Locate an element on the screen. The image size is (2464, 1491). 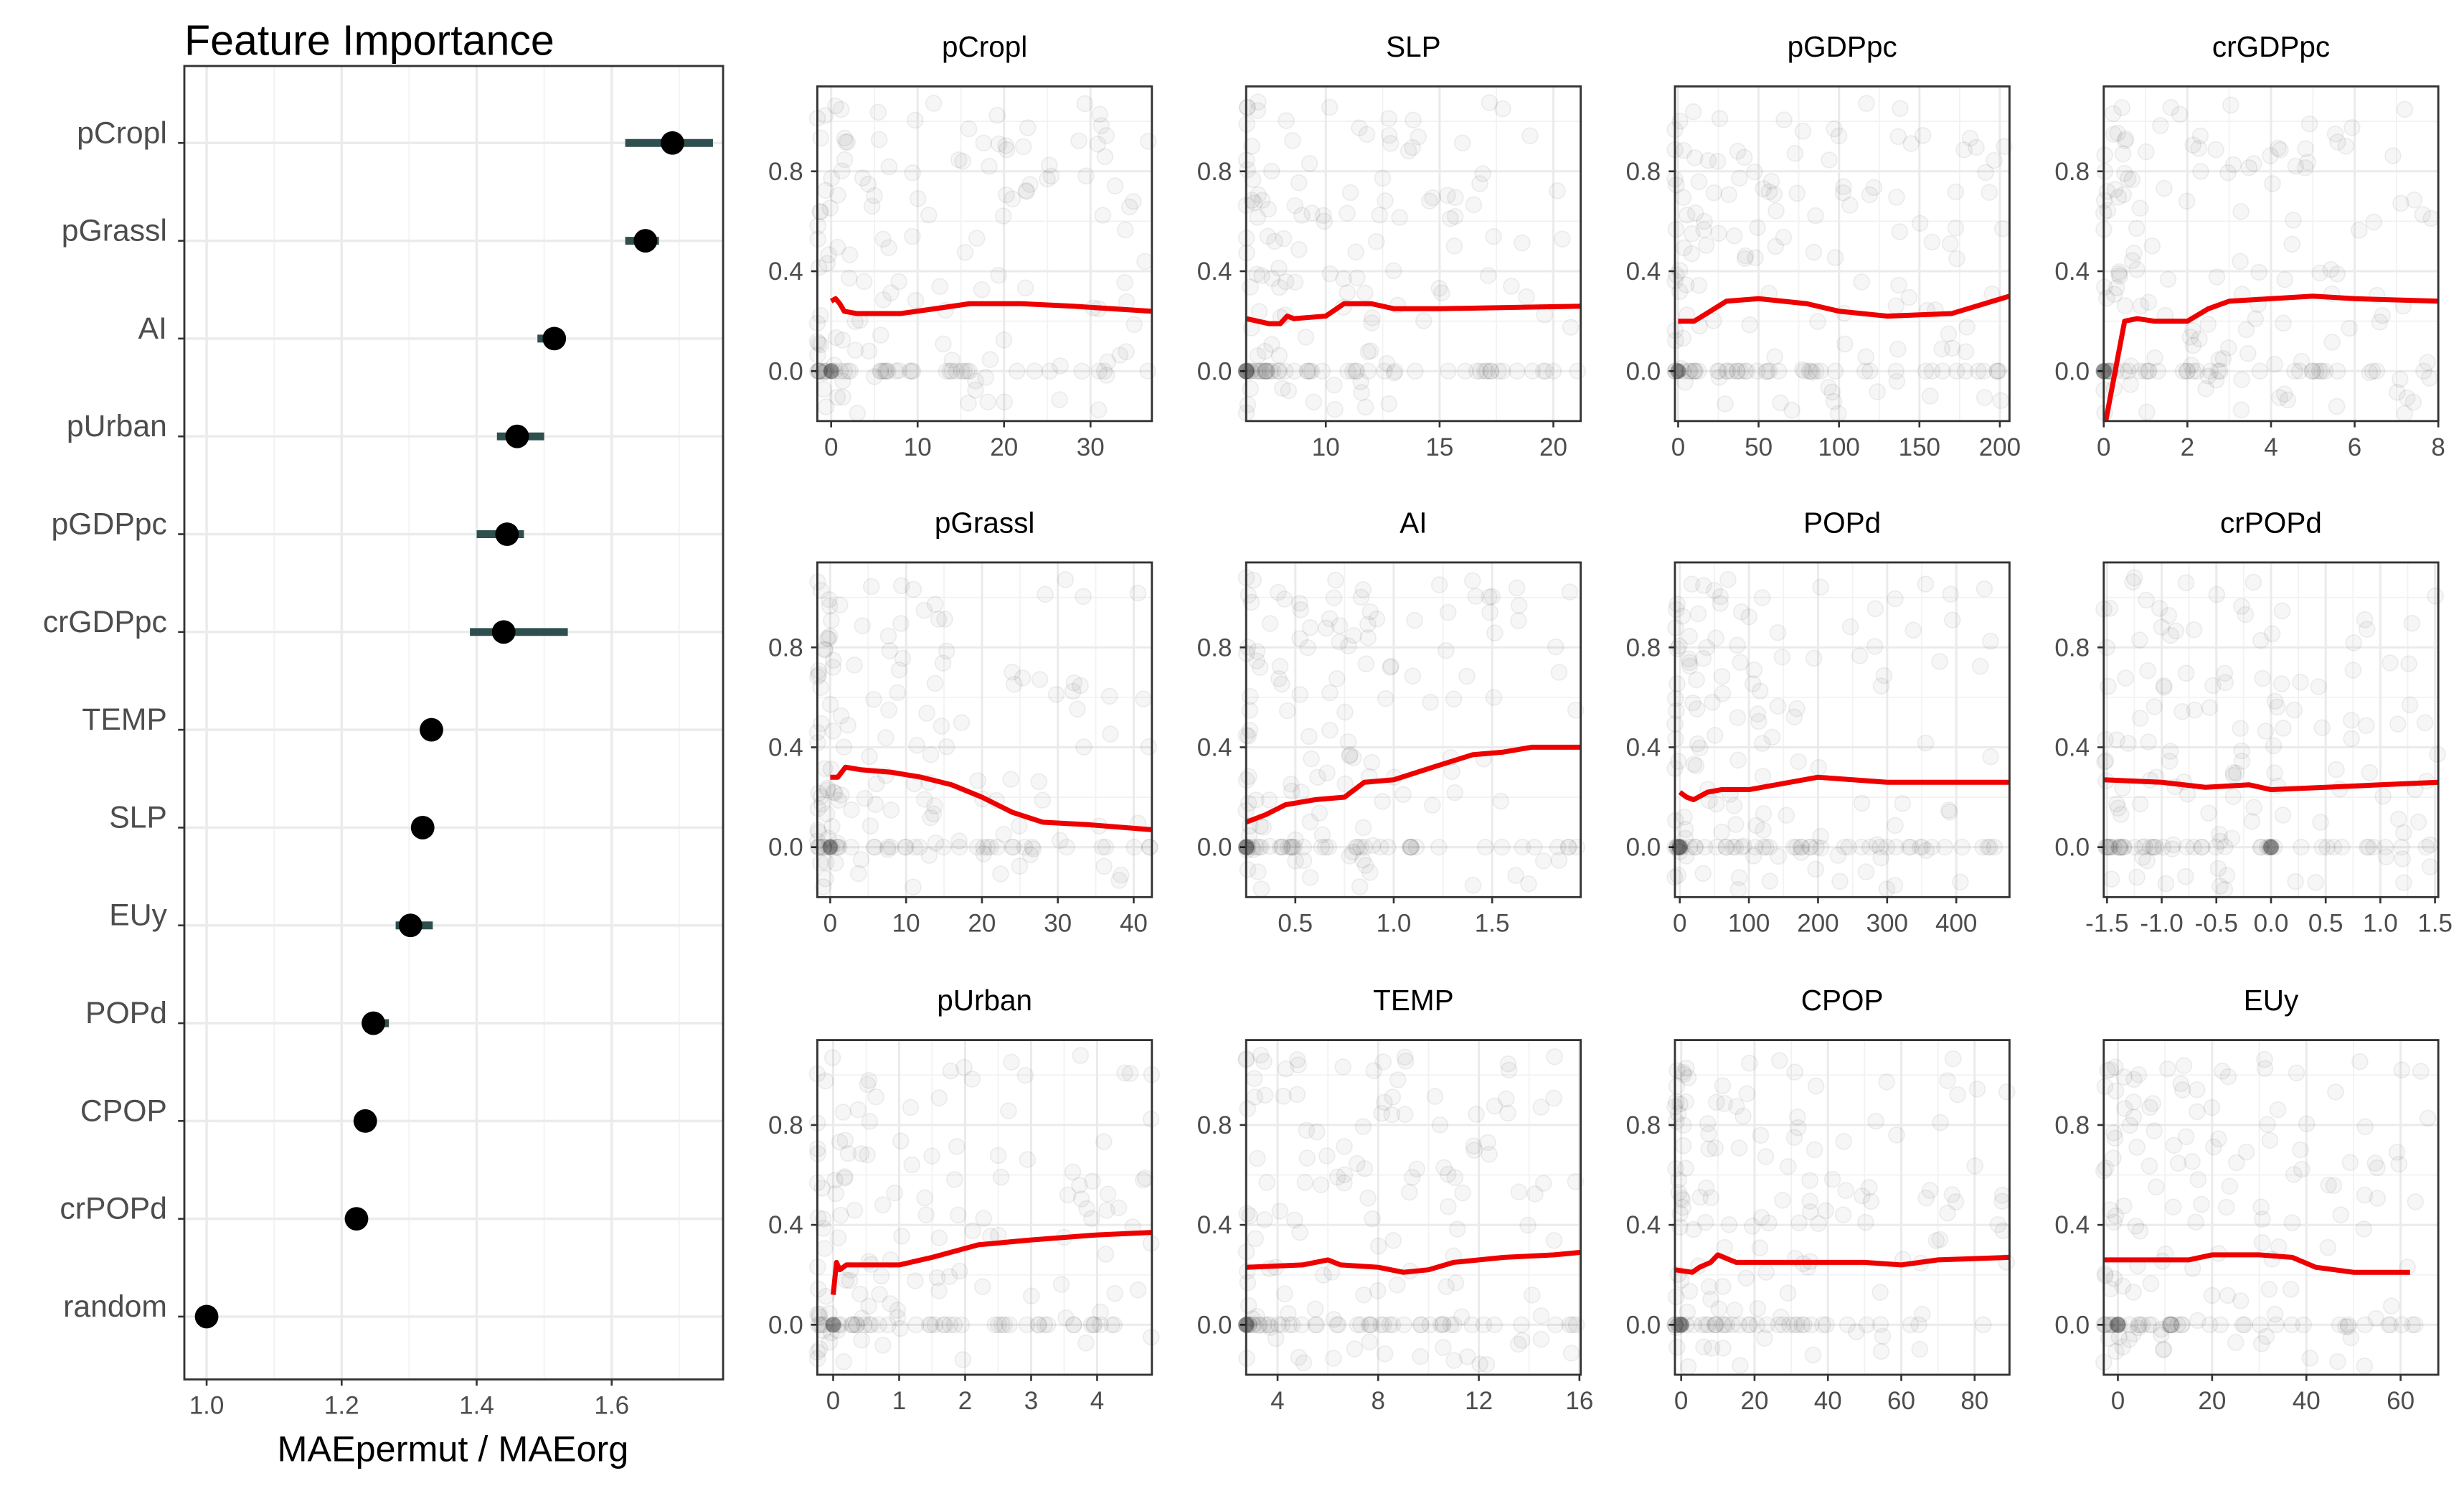
observation-cluster is located at coordinates (2271, 847).